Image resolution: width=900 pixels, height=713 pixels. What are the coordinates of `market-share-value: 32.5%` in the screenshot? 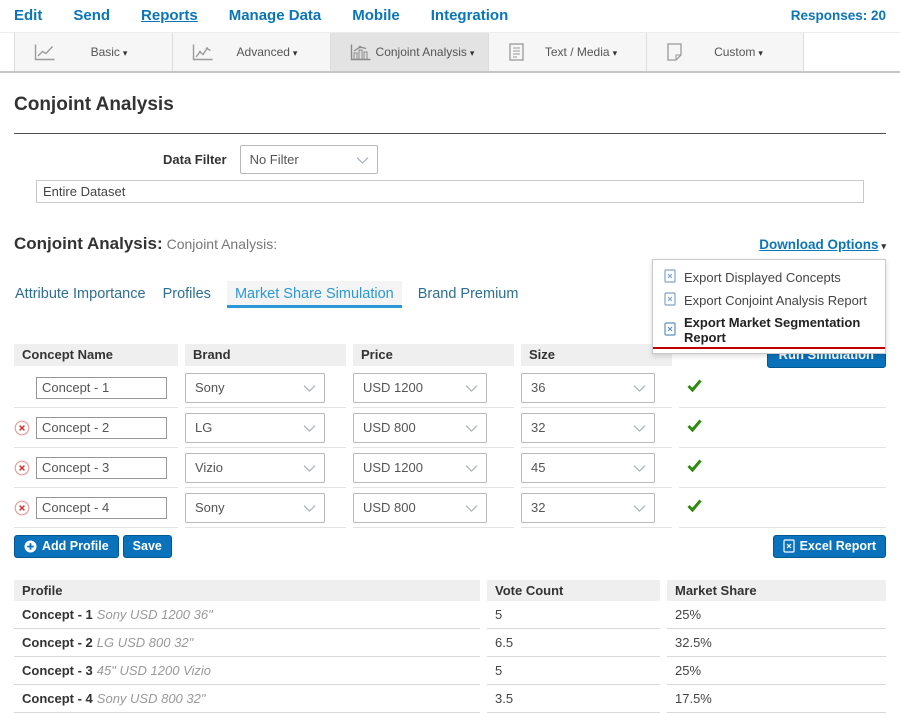 It's located at (776, 643).